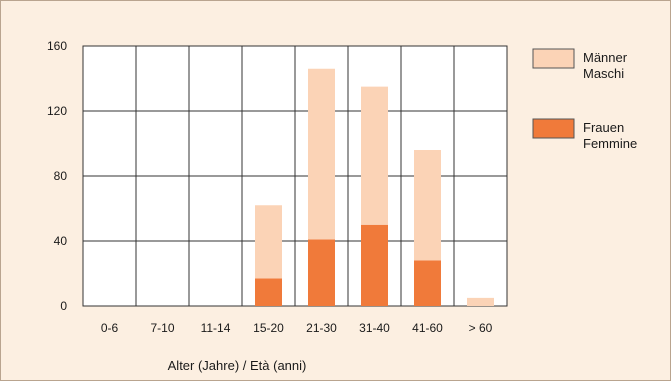  Describe the element at coordinates (61, 176) in the screenshot. I see `y-tick-label: 80` at that location.